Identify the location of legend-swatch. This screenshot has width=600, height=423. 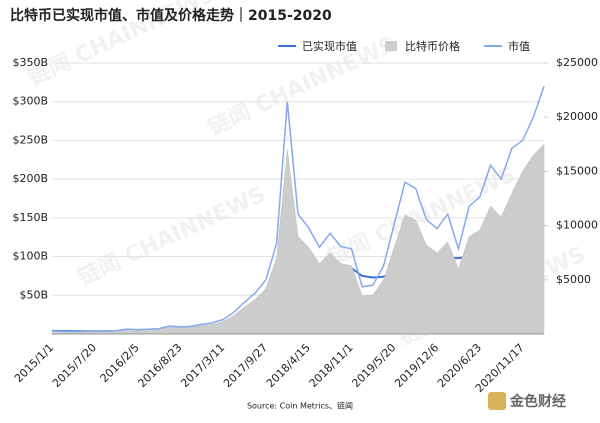
(391, 46).